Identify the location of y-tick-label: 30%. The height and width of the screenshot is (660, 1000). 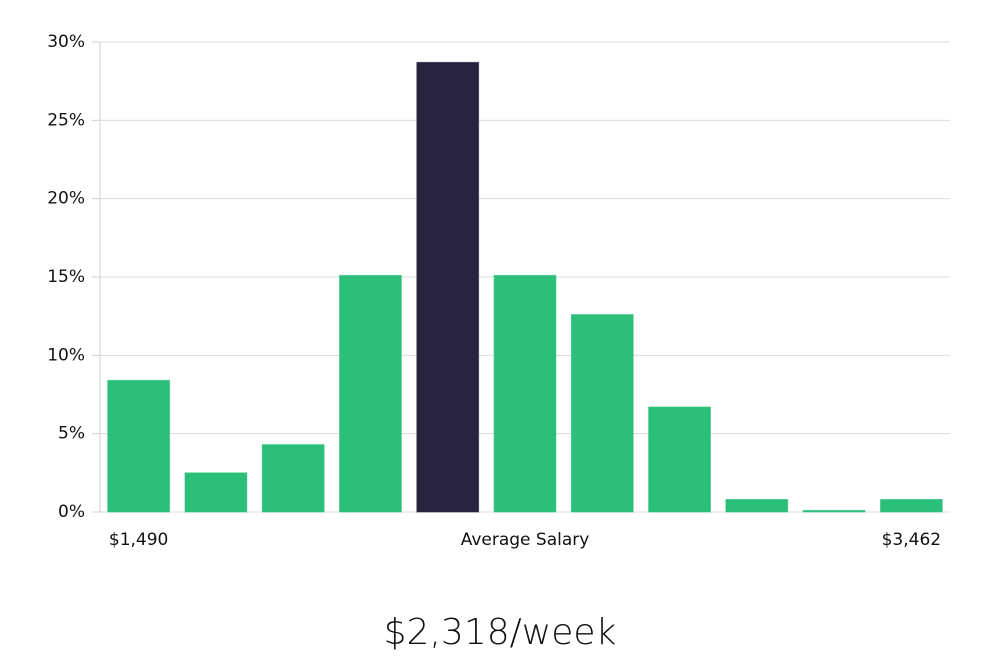
(66, 42).